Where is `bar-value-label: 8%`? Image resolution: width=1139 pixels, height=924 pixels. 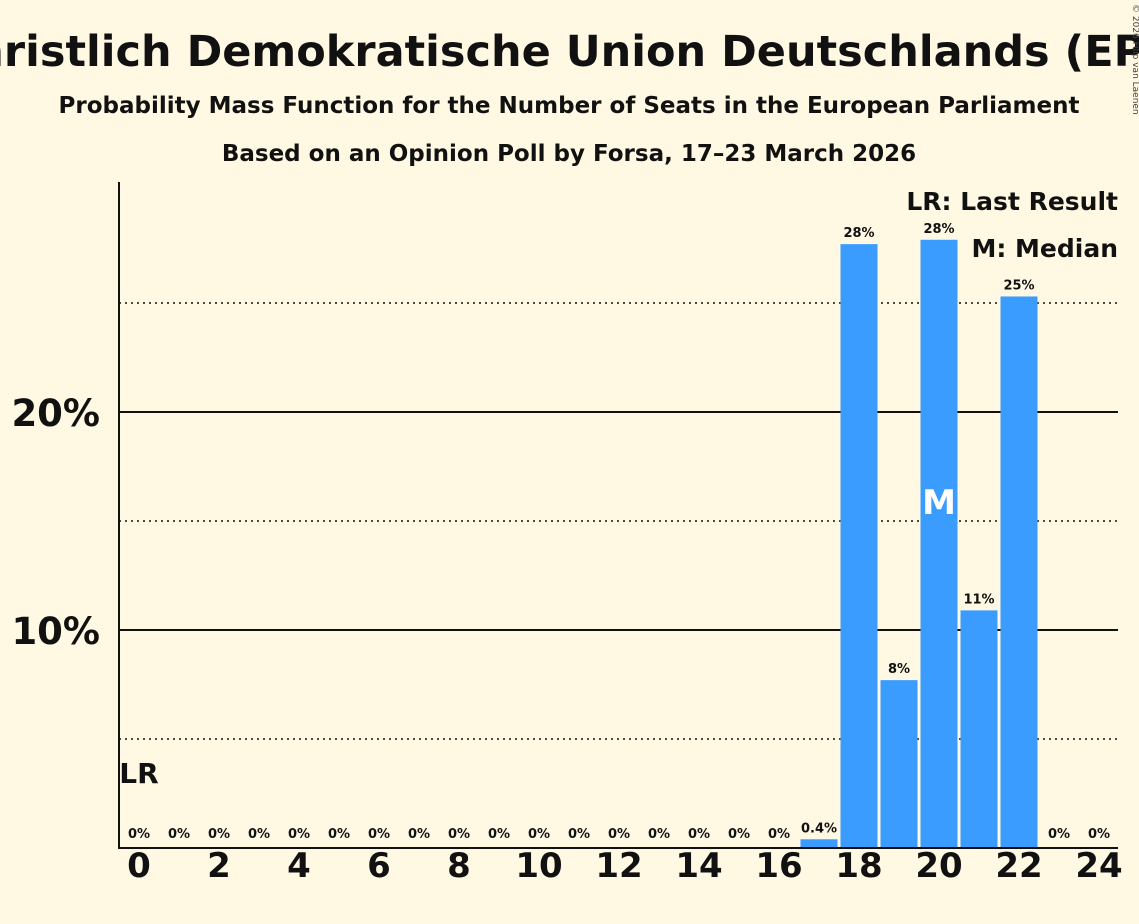 bar-value-label: 8% is located at coordinates (899, 669).